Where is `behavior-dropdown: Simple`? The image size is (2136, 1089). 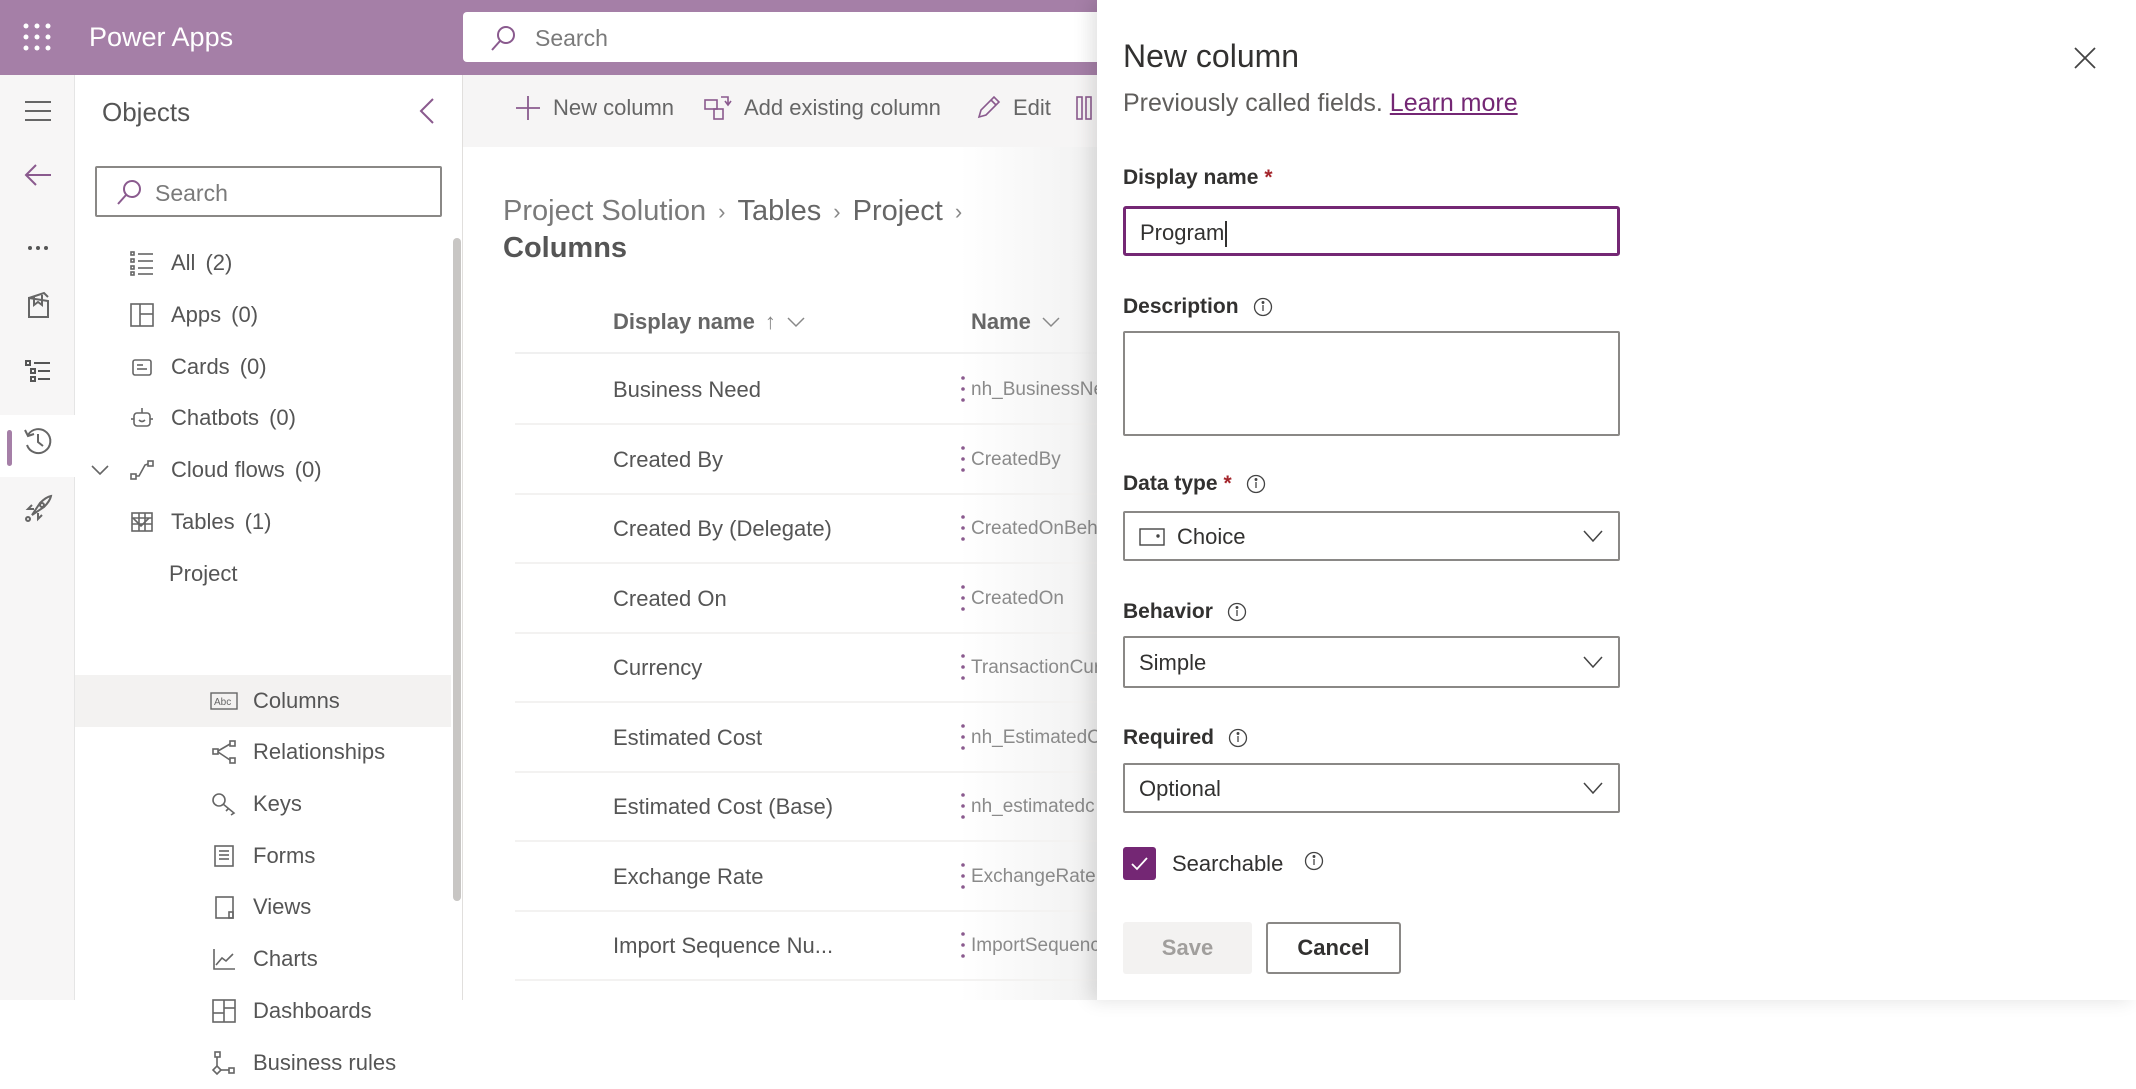 behavior-dropdown: Simple is located at coordinates (1371, 662).